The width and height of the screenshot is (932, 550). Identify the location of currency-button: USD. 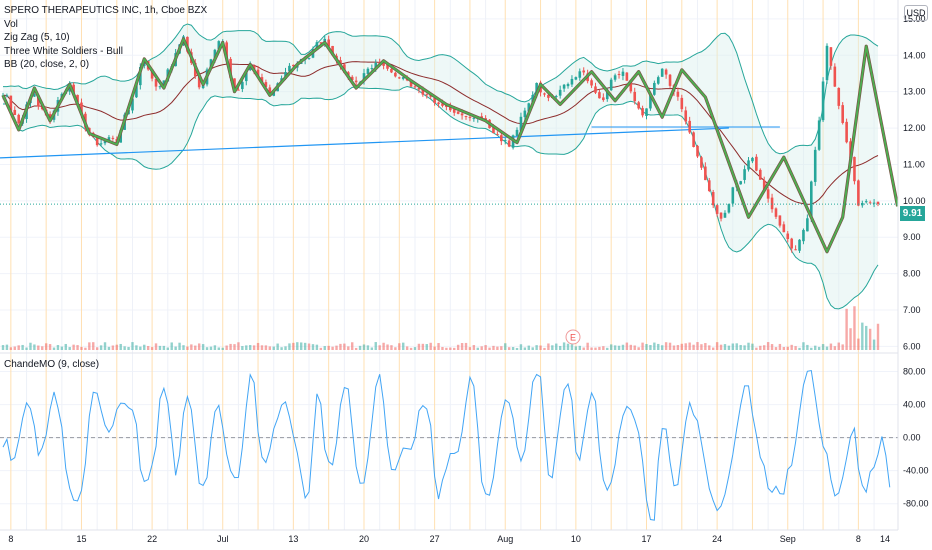
(916, 13).